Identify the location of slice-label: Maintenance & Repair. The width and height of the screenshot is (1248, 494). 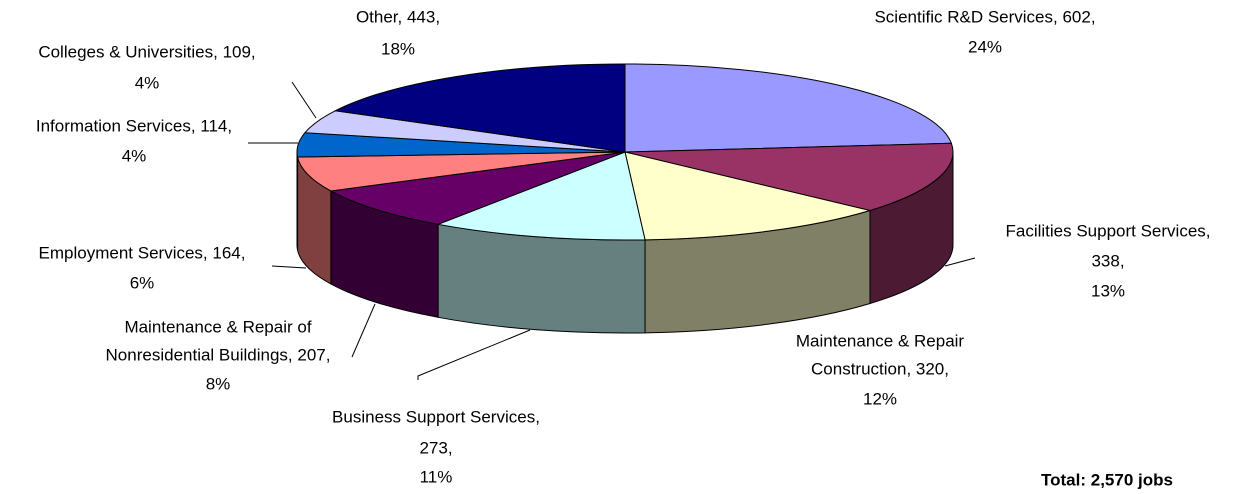
(880, 340).